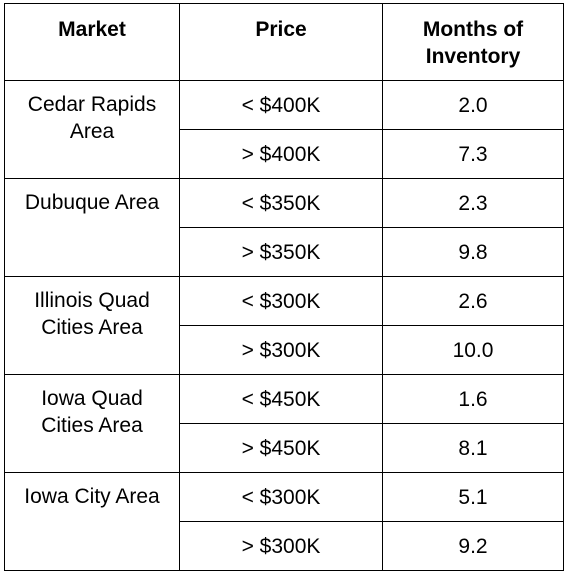 This screenshot has height=571, width=566. I want to click on header-price-label: Price, so click(281, 29).